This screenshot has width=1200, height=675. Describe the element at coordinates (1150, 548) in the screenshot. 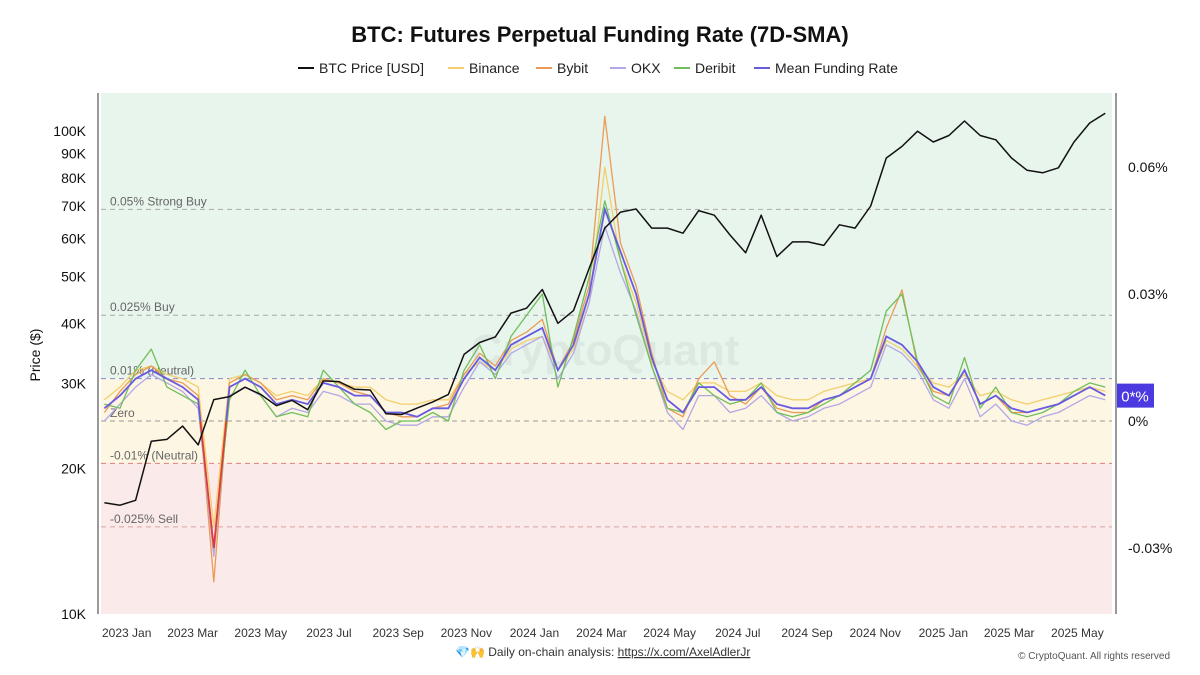

I see `right-tick-label: -0.03%` at that location.